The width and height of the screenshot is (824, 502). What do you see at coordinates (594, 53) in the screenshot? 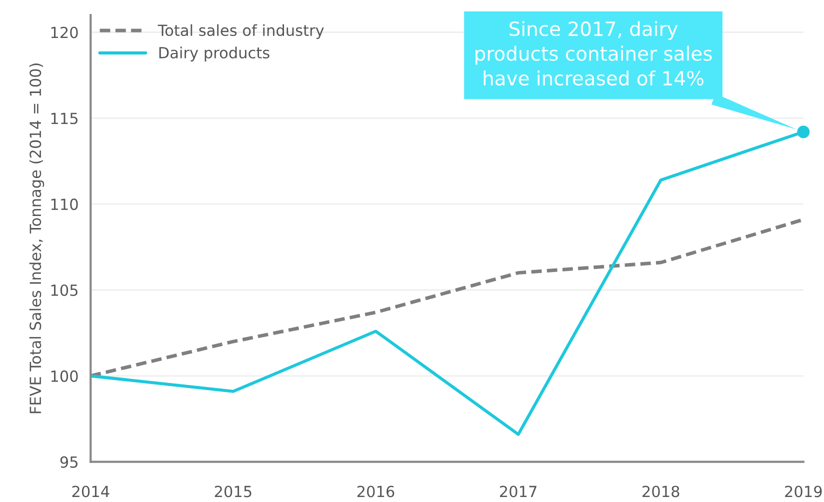
I see `annotation: Since 2017, dairy products container sales have increased of 14%` at bounding box center [594, 53].